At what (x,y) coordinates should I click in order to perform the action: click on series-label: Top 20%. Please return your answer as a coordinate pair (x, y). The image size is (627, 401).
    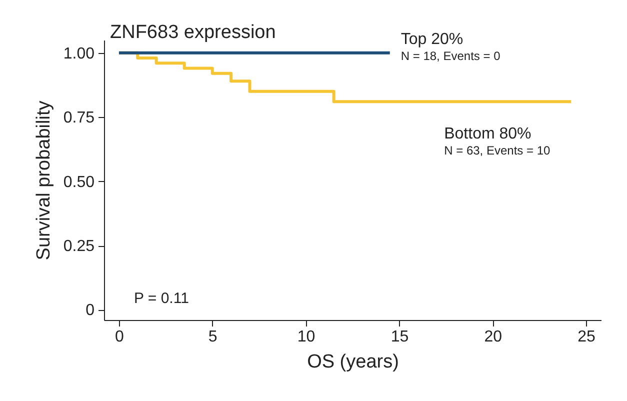
    Looking at the image, I should click on (432, 39).